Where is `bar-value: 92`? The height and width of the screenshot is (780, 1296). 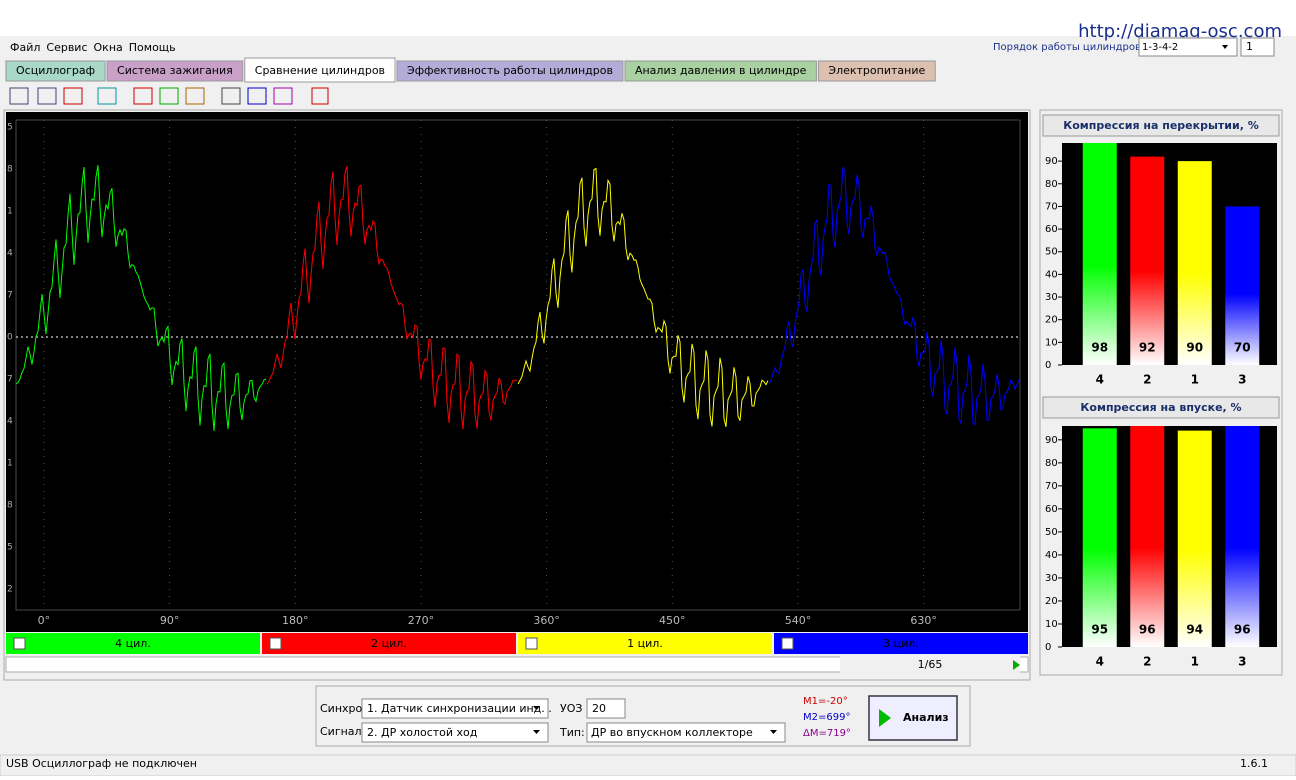 bar-value: 92 is located at coordinates (1147, 348).